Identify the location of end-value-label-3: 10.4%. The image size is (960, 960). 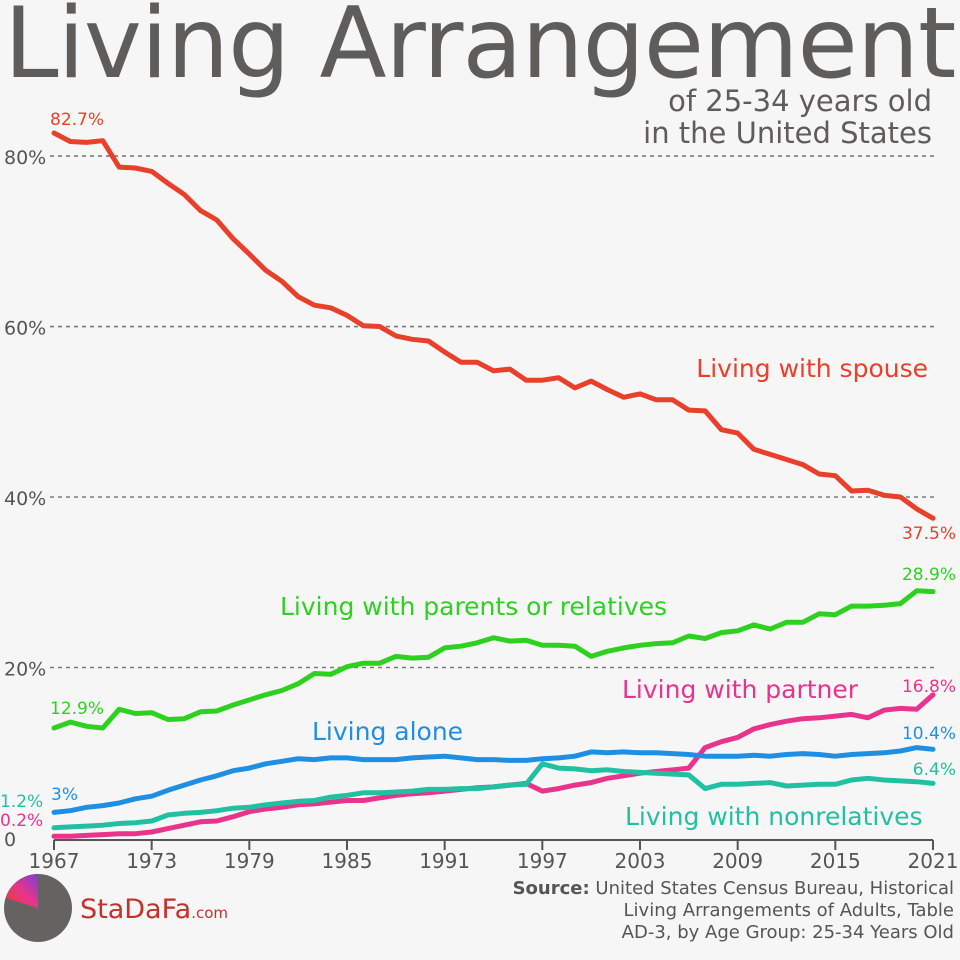
(929, 734).